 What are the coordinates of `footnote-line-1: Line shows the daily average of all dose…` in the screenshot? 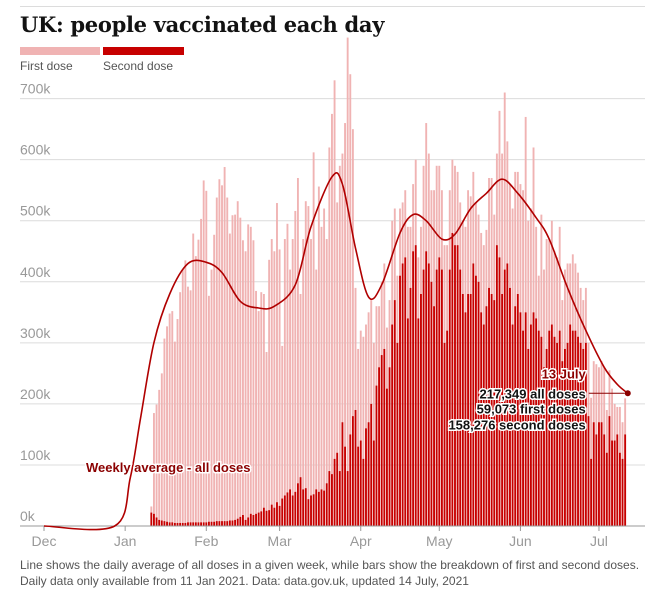 It's located at (330, 565).